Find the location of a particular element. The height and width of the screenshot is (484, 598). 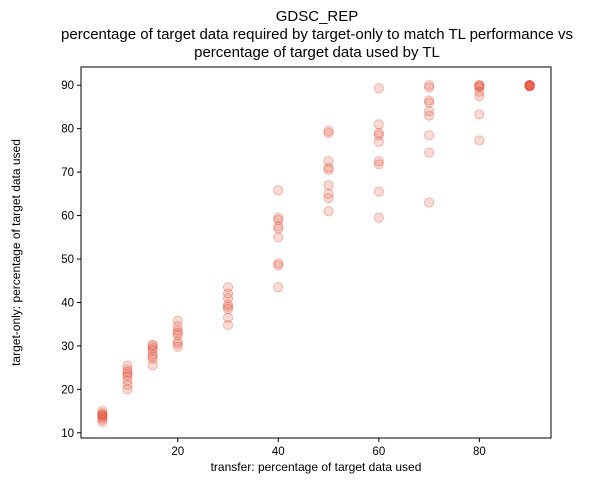

y-tick-label-2: 30 is located at coordinates (67, 347).